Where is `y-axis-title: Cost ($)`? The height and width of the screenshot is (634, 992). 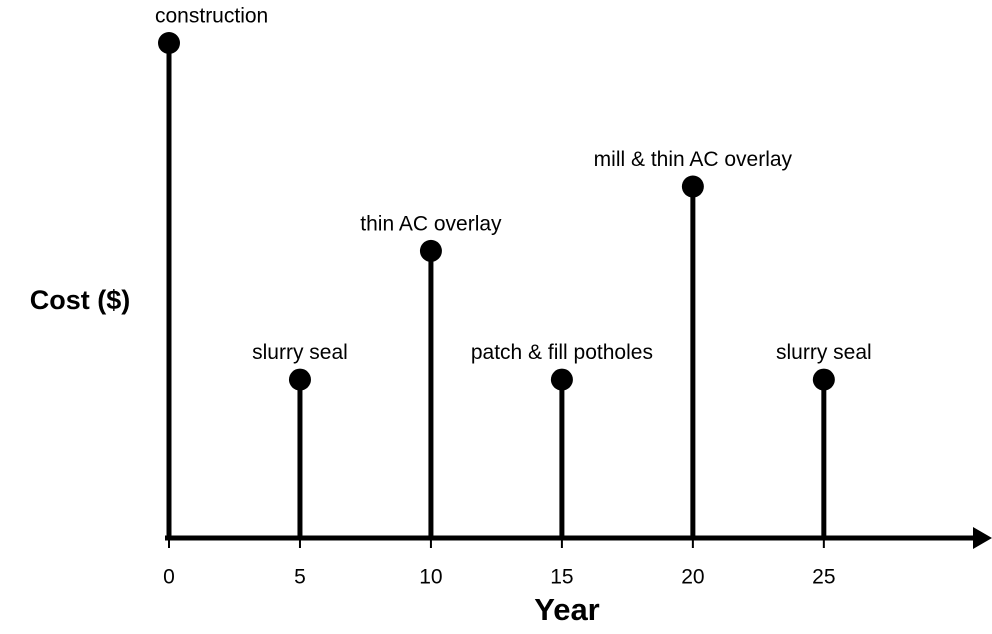
y-axis-title: Cost ($) is located at coordinates (80, 300).